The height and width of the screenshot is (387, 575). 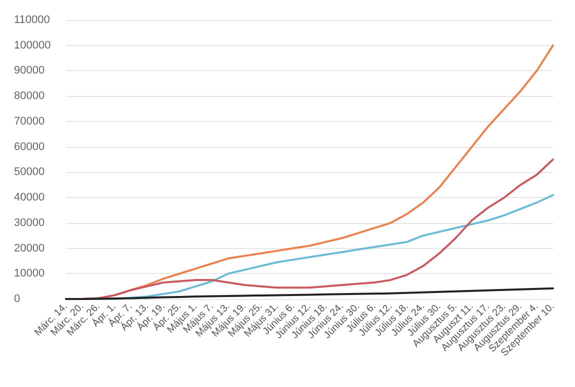 I want to click on y-tick-label: 90000, so click(x=29, y=70).